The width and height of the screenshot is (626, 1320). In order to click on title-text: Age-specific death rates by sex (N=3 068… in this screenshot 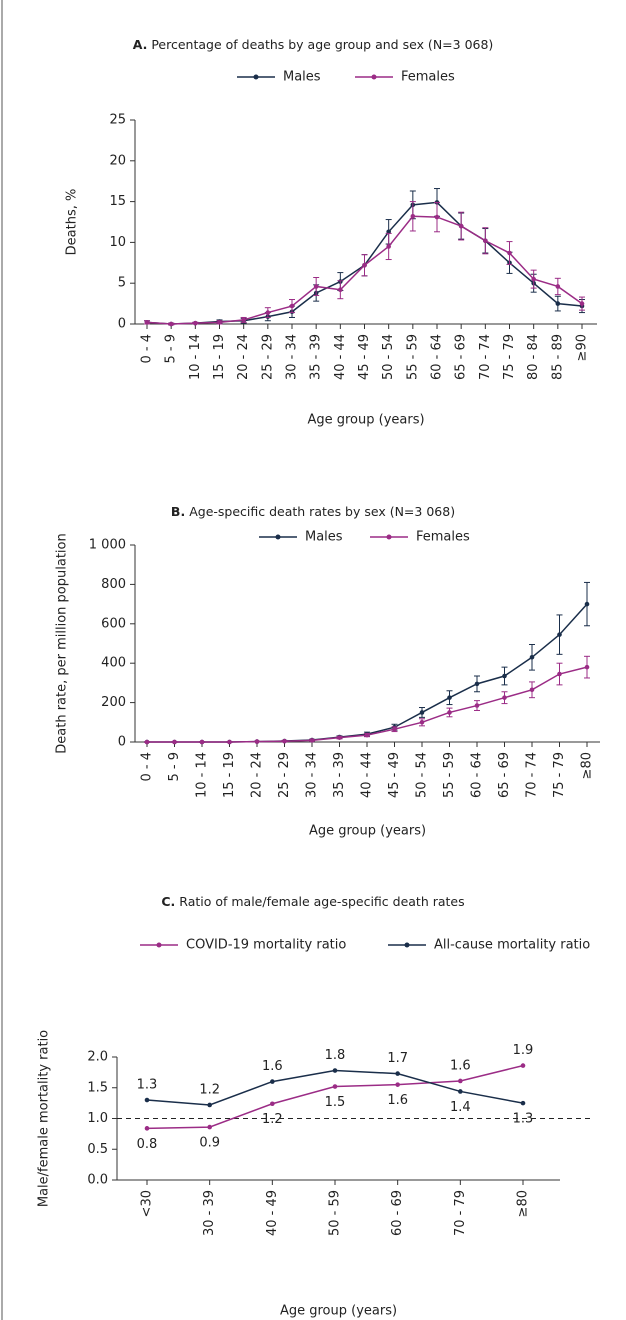, I will do `click(322, 511)`.